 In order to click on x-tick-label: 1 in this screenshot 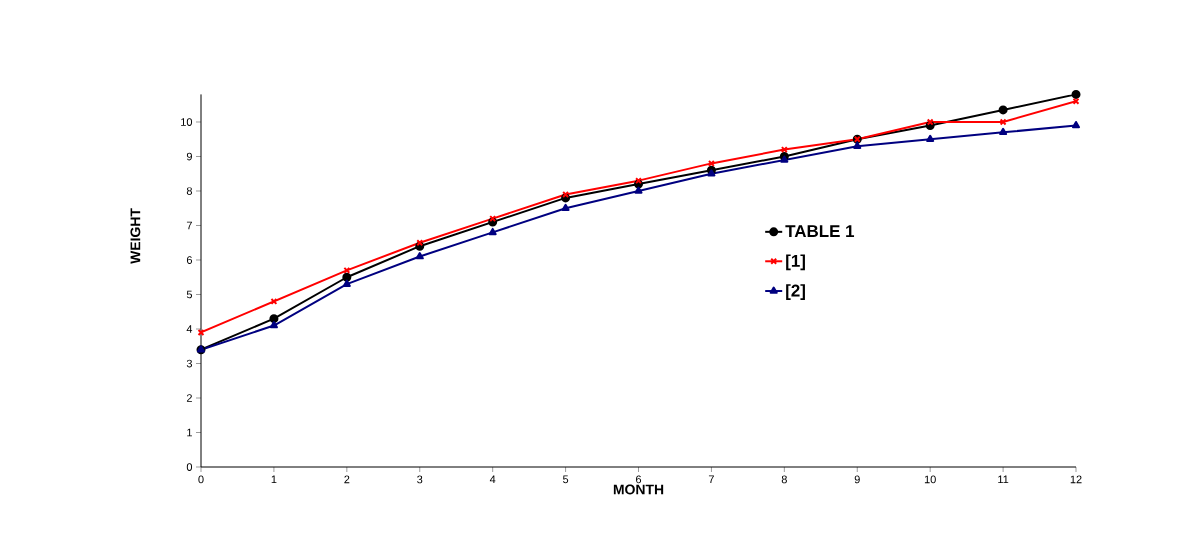, I will do `click(274, 479)`.